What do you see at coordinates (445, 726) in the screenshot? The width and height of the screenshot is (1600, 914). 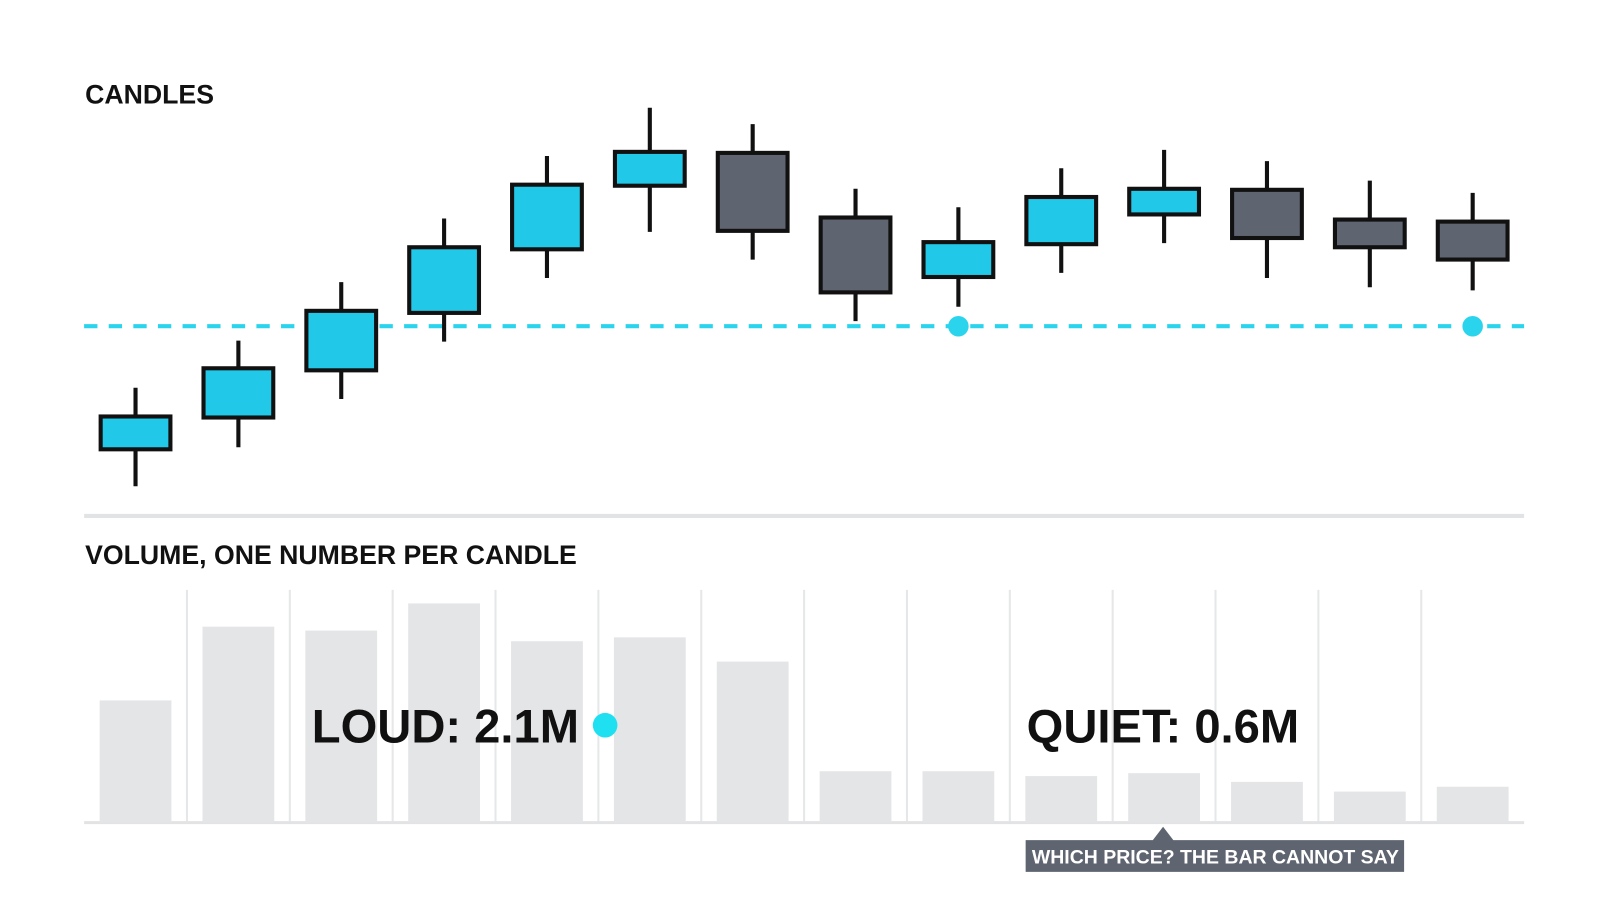 I see `loud-annotation: LOUD: 2.1M` at bounding box center [445, 726].